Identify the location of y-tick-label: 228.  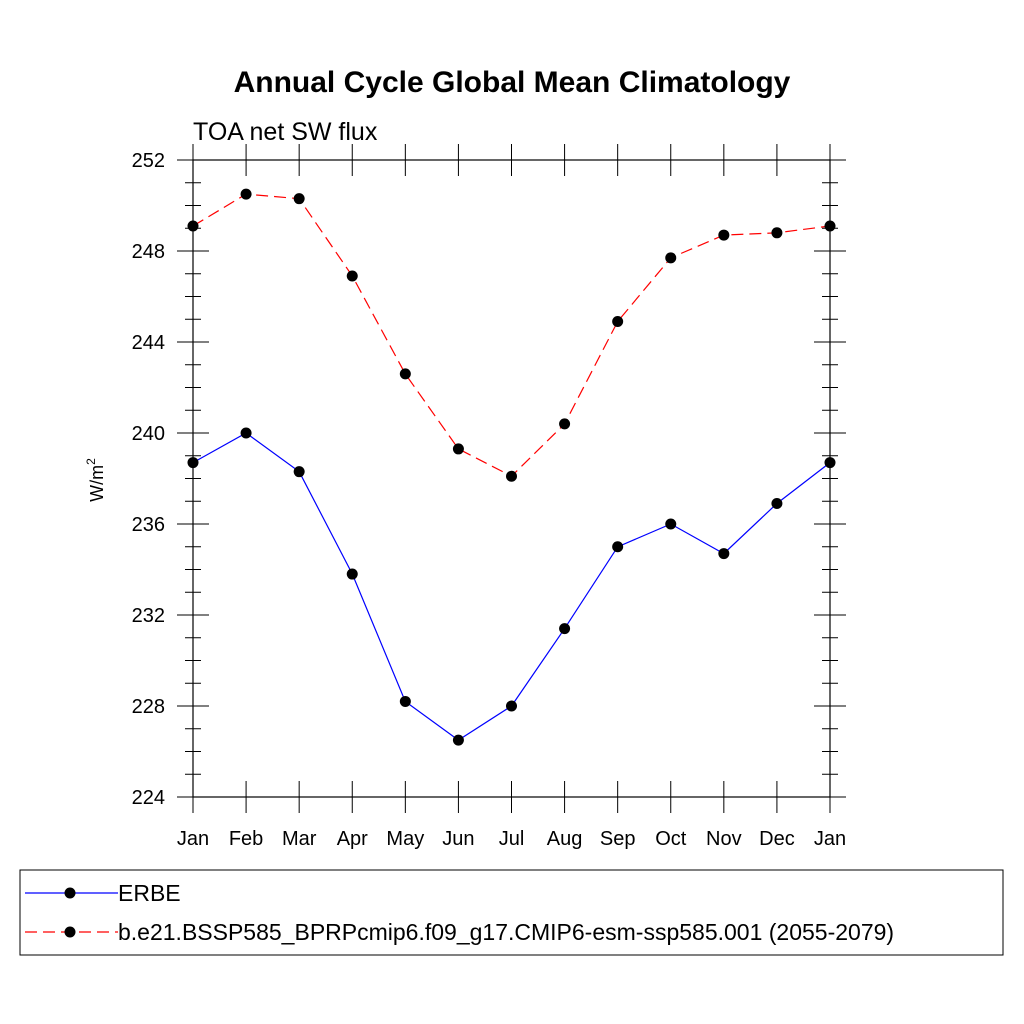
(148, 707).